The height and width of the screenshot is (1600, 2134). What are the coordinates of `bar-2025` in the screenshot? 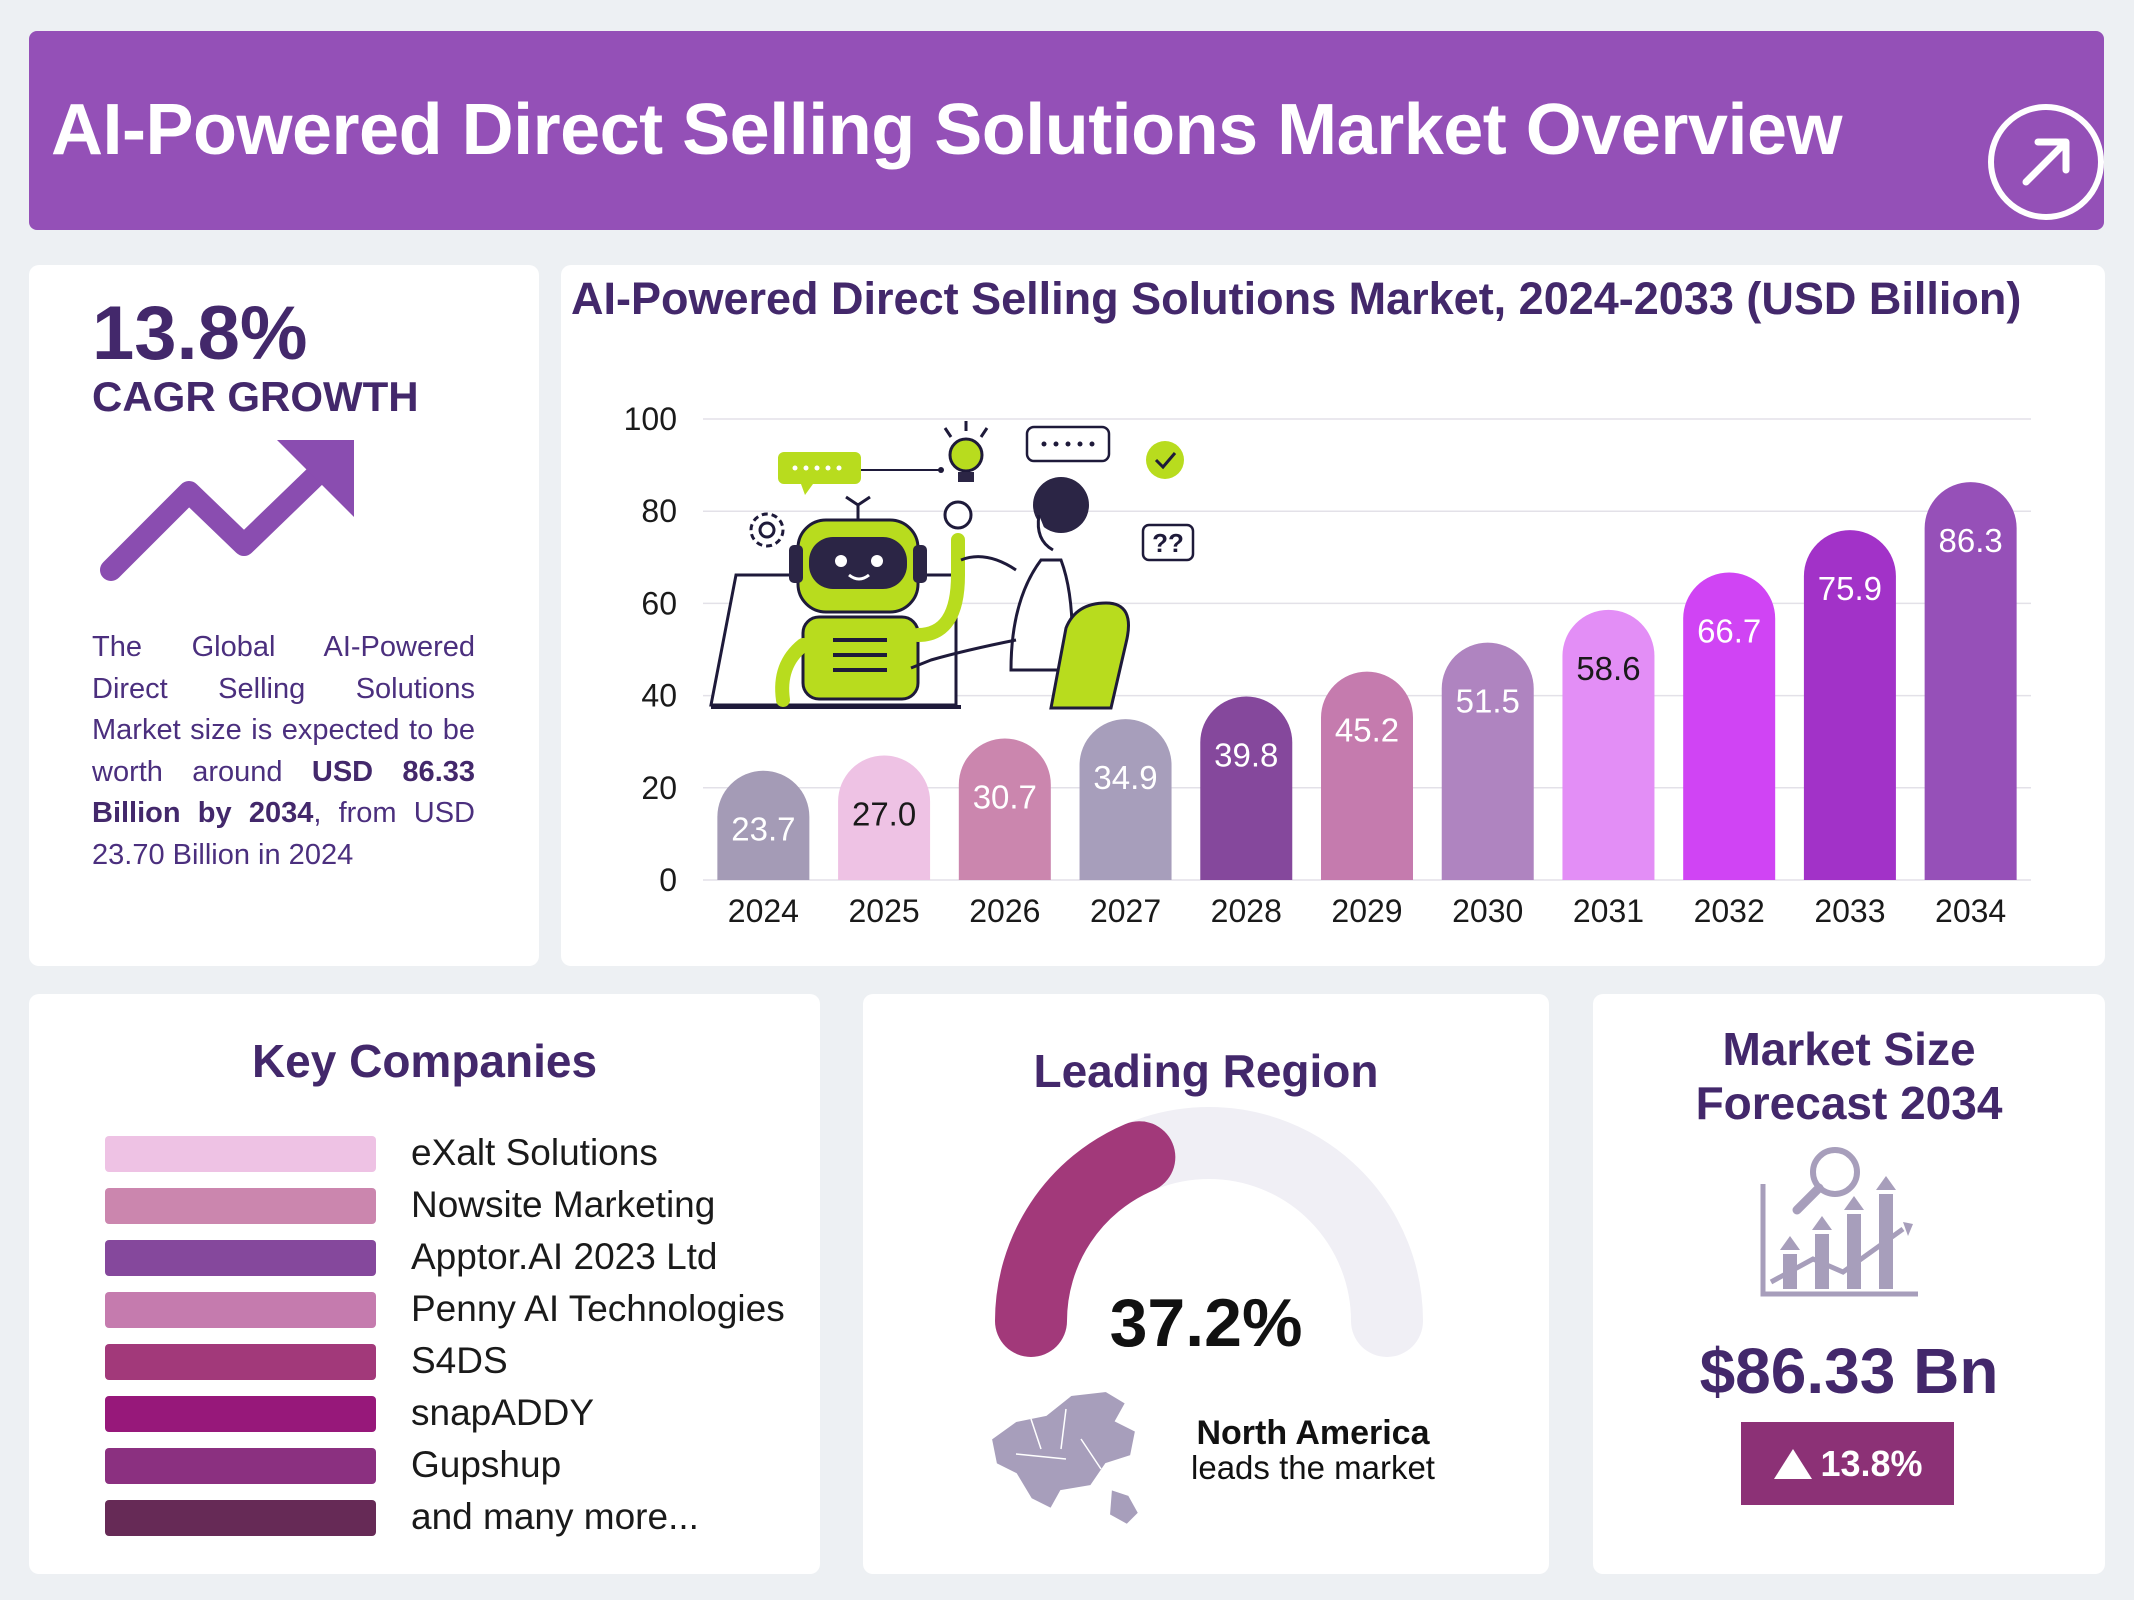 It's located at (884, 817).